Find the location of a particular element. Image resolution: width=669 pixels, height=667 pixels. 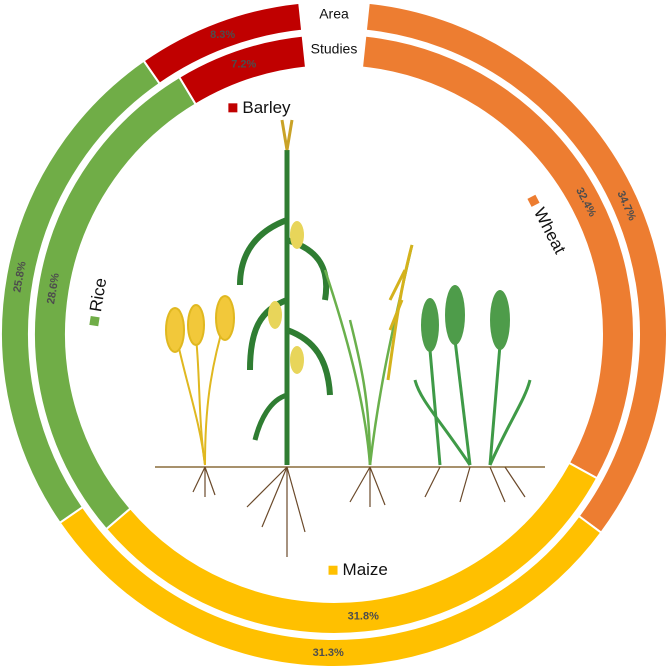

legend-label: Rice is located at coordinates (98, 295).